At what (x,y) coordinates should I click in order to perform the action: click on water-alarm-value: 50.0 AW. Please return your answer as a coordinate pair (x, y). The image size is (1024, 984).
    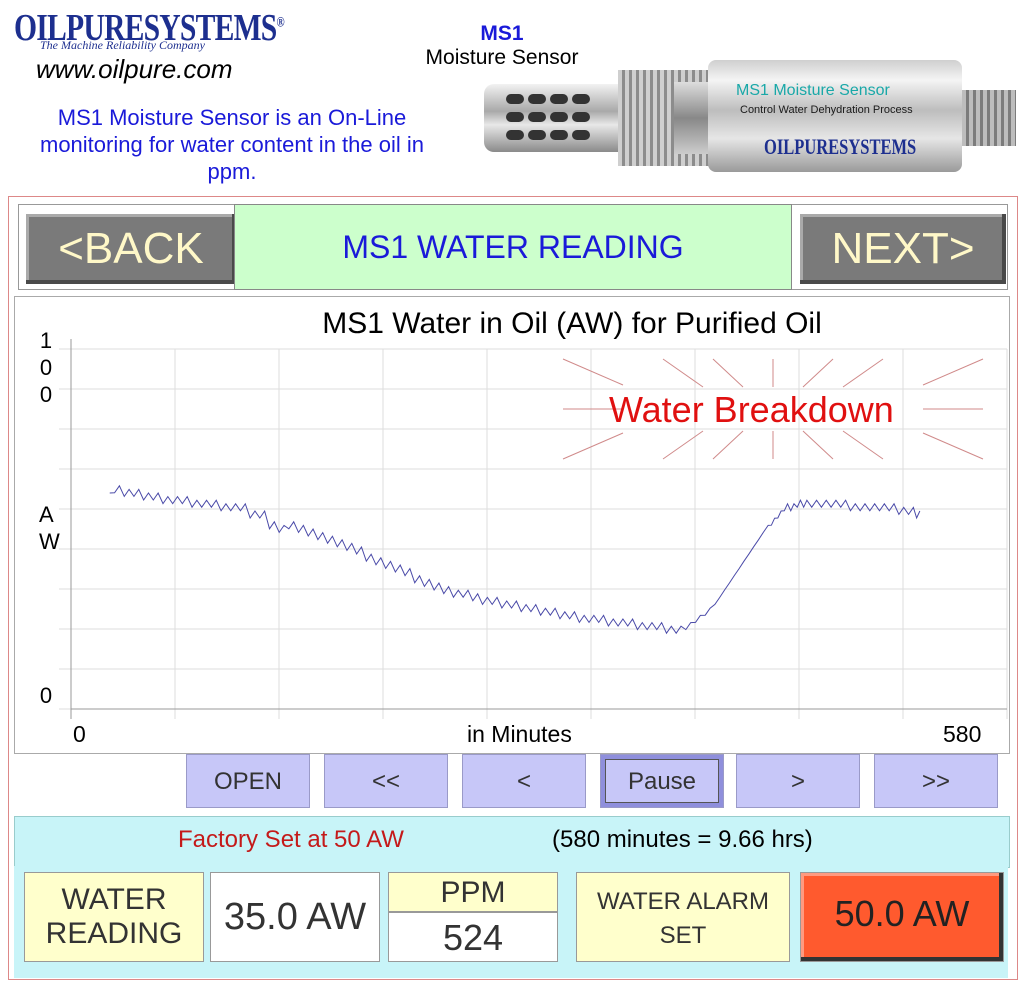
    Looking at the image, I should click on (902, 917).